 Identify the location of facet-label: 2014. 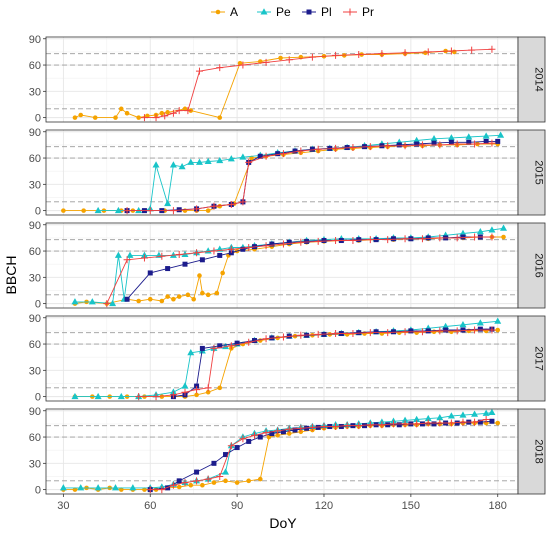
(539, 79).